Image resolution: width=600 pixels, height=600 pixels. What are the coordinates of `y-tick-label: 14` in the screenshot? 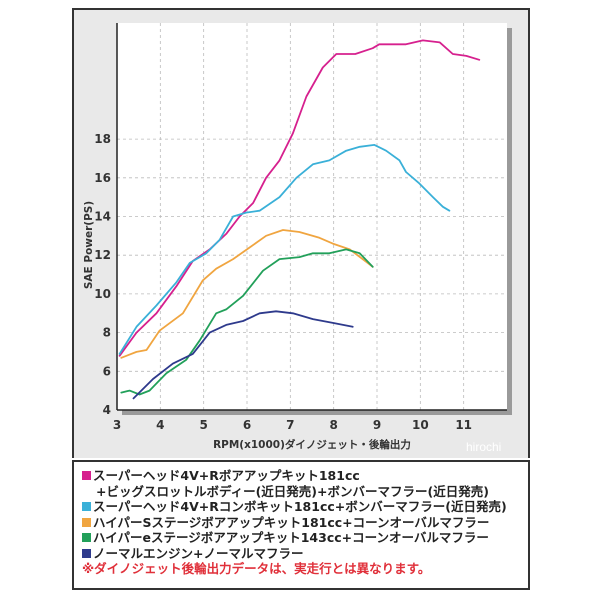 It's located at (102, 217).